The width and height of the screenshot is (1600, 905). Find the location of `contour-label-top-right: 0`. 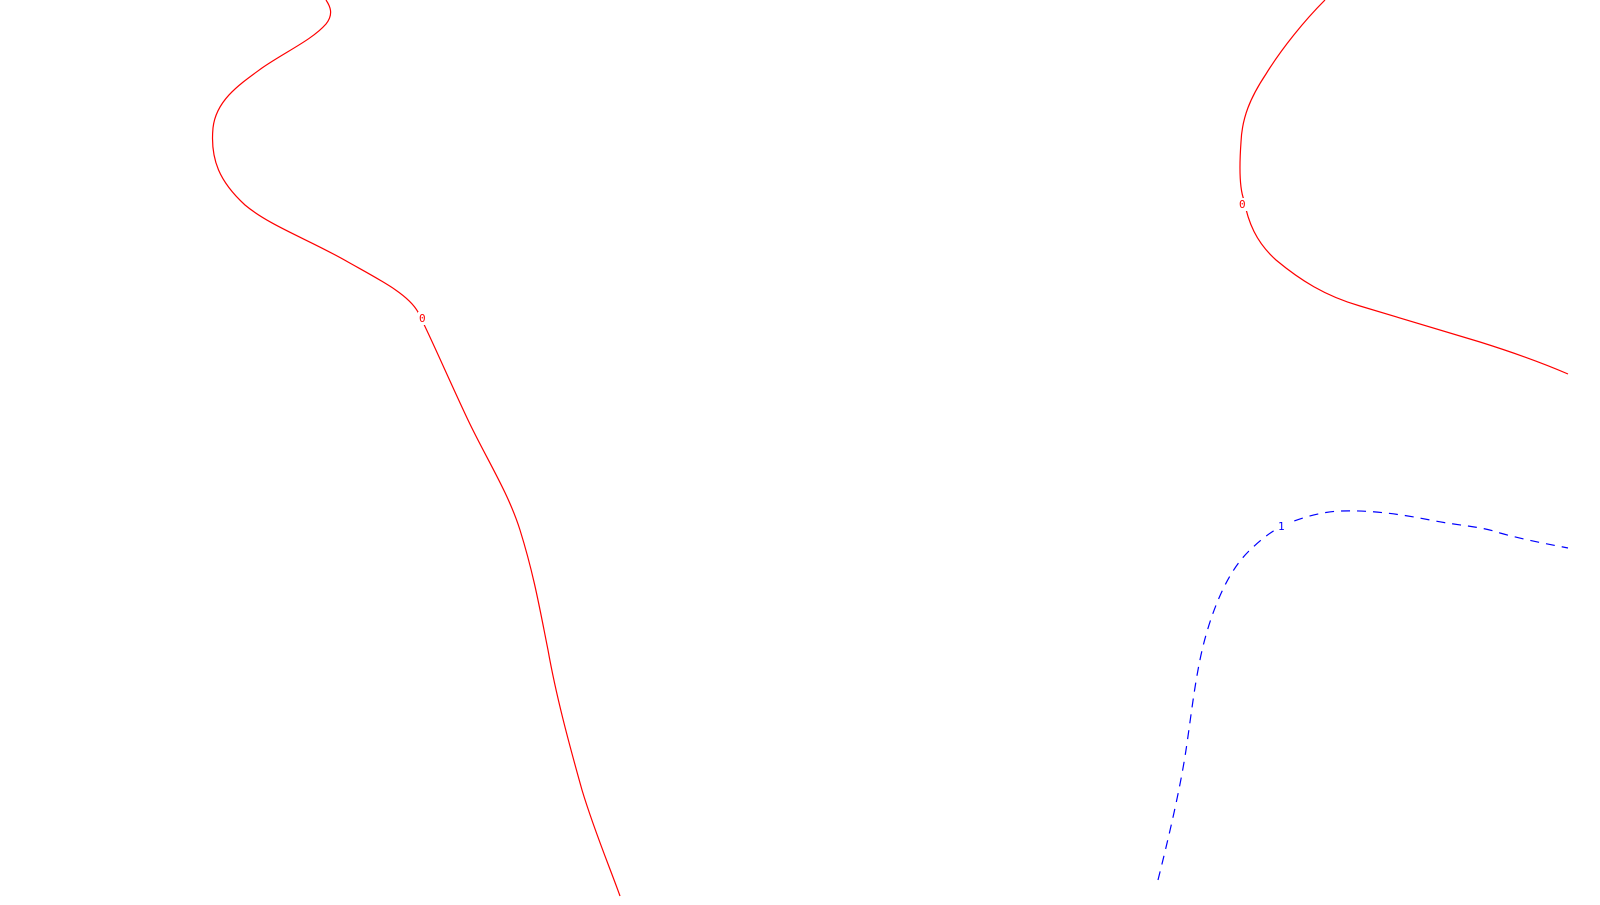

contour-label-top-right: 0 is located at coordinates (1242, 204).